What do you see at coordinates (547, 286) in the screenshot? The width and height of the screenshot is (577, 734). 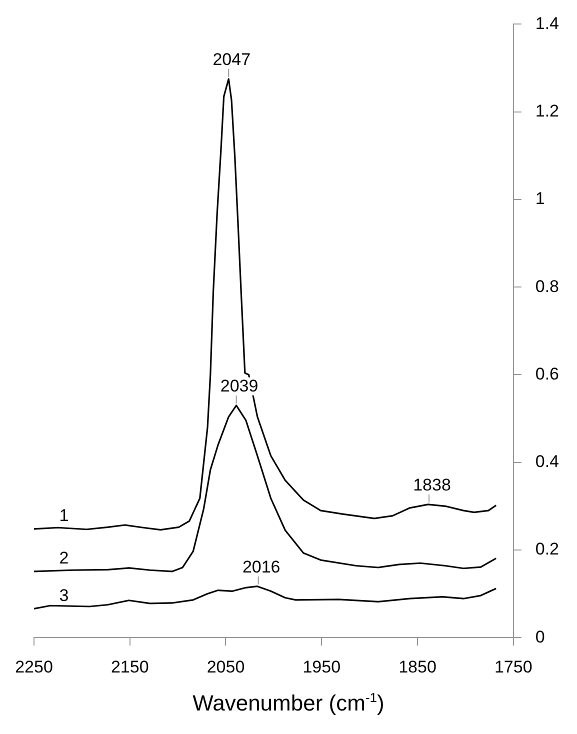 I see `y-tick-label: 0.8` at bounding box center [547, 286].